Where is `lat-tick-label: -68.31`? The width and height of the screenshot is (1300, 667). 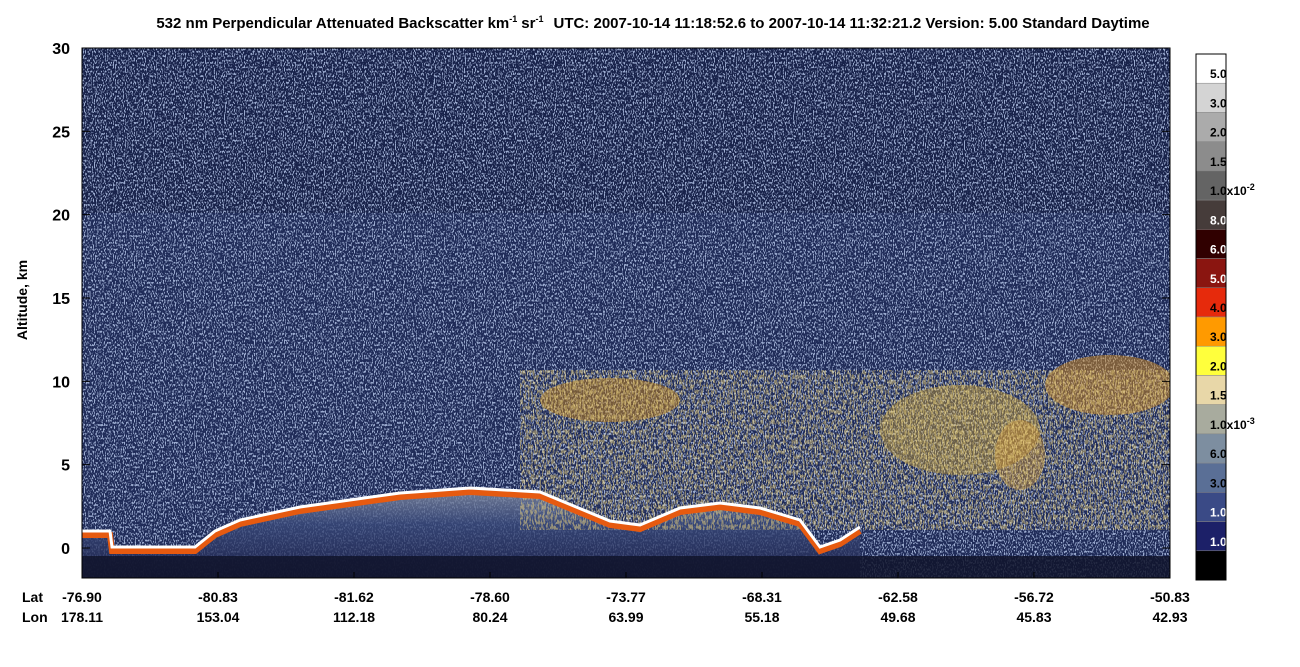
lat-tick-label: -68.31 is located at coordinates (762, 597).